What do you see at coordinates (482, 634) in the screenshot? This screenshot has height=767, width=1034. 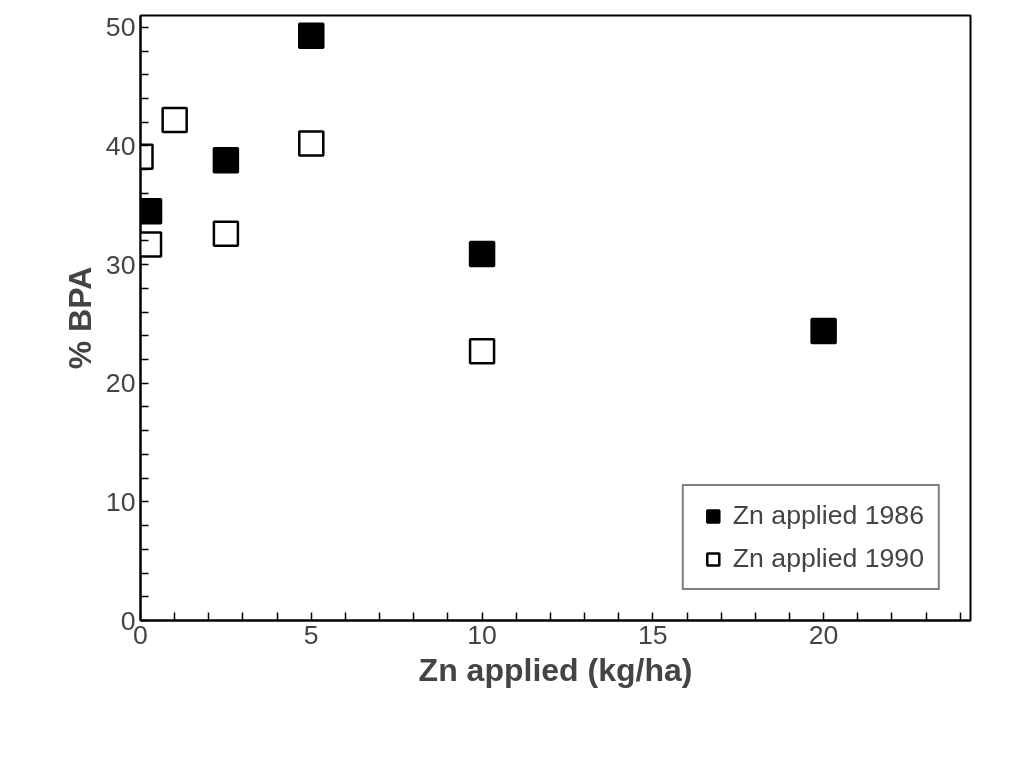 I see `x-tick-label: 10` at bounding box center [482, 634].